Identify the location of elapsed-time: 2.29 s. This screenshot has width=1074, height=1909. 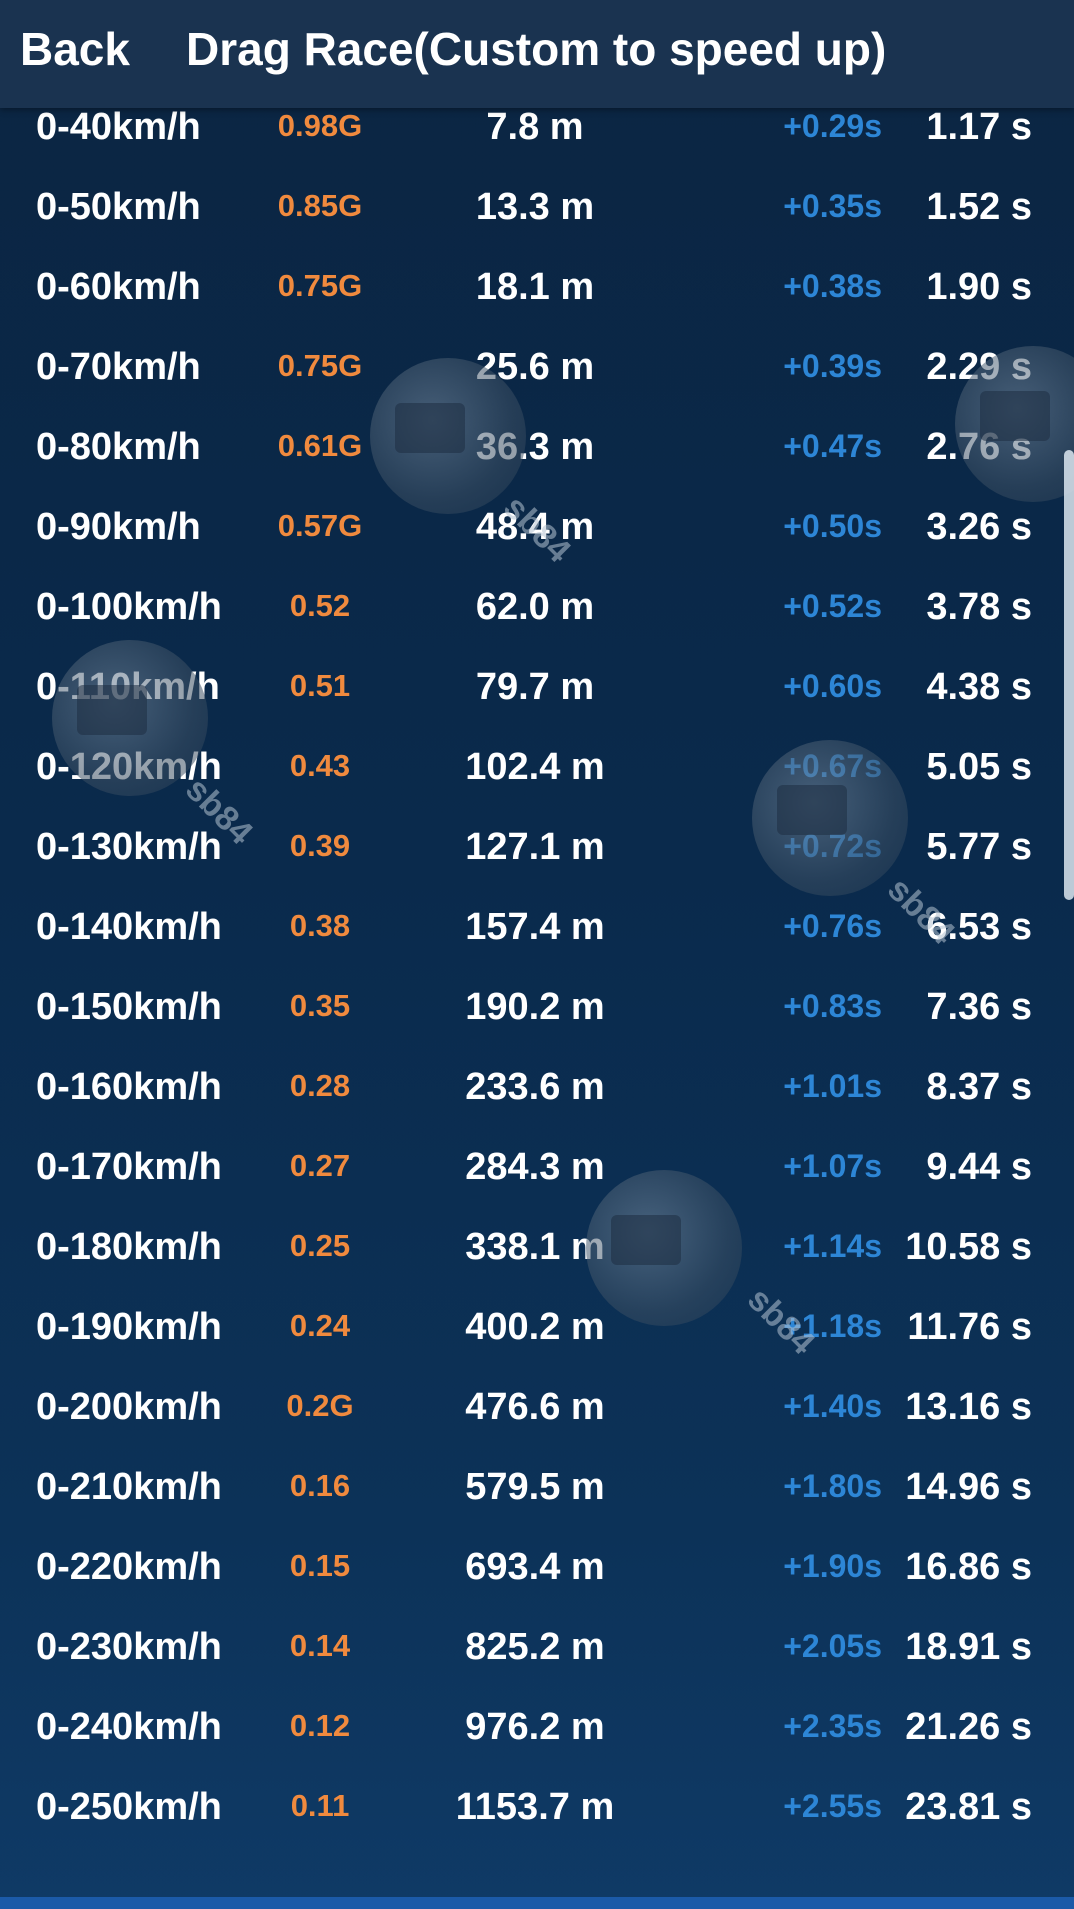
(979, 367).